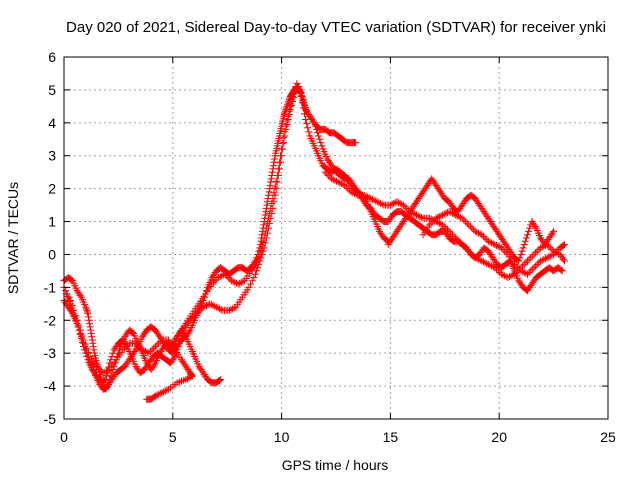  Describe the element at coordinates (50, 419) in the screenshot. I see `y-tick-label: -5` at that location.